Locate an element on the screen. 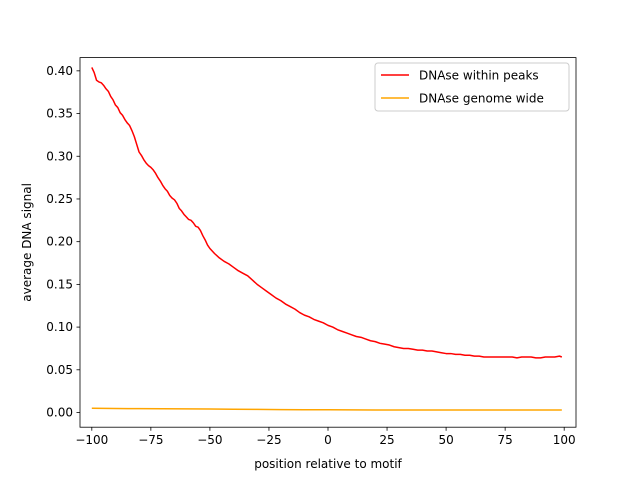 The width and height of the screenshot is (640, 480). x-tick-label: 0 is located at coordinates (328, 440).